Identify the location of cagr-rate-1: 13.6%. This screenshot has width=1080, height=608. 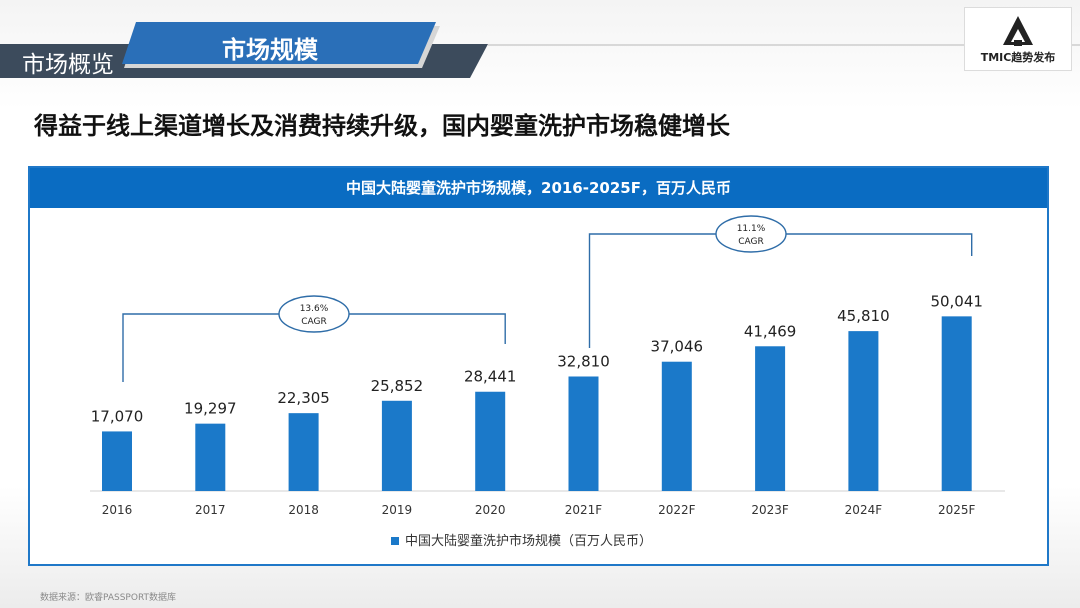
(314, 309).